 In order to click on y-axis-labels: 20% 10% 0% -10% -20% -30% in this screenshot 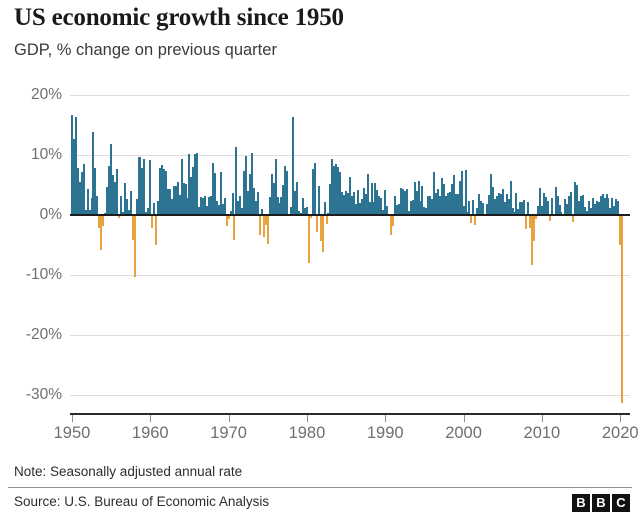, I will do `click(31, 249)`.